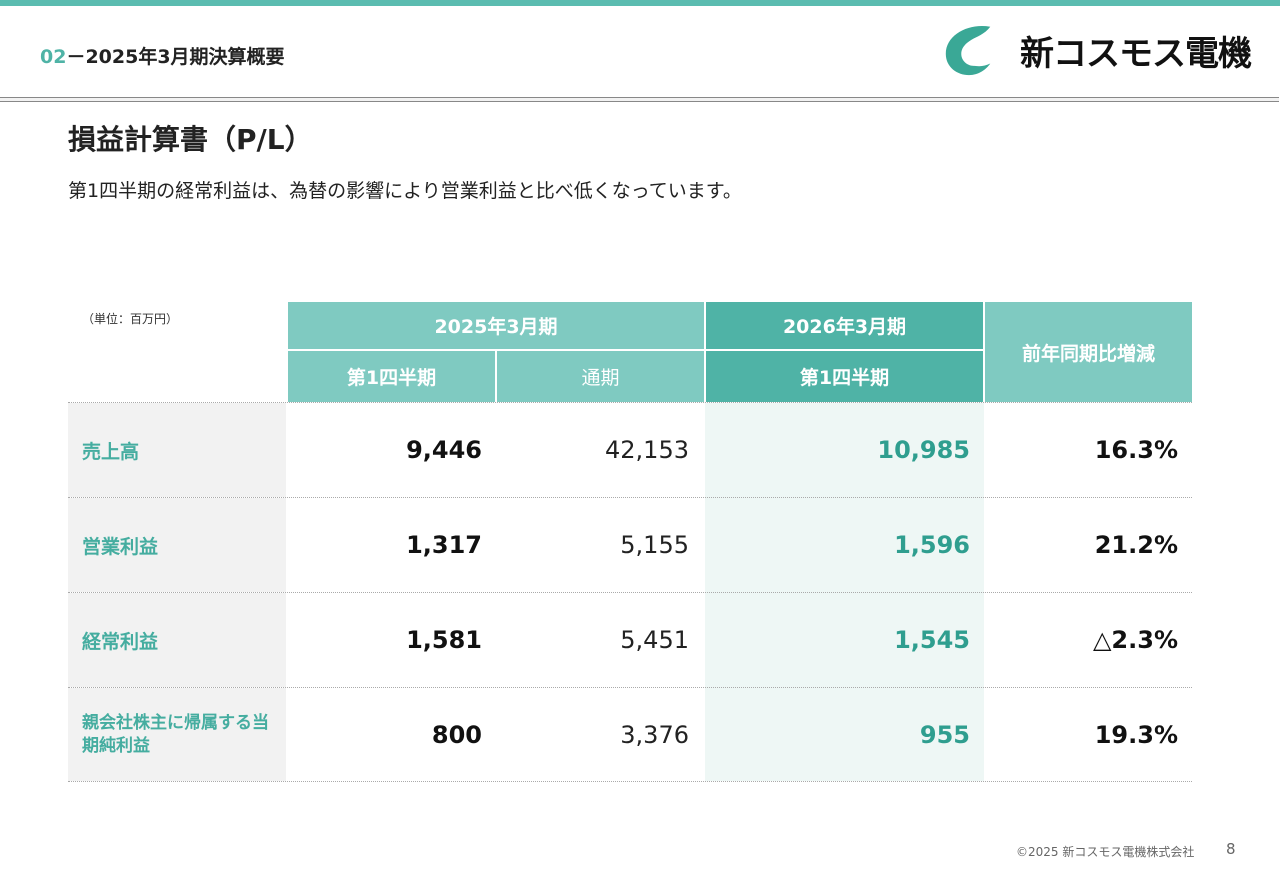 This screenshot has height=886, width=1280. I want to click on header-q1-2025: 第1四半期, so click(391, 376).